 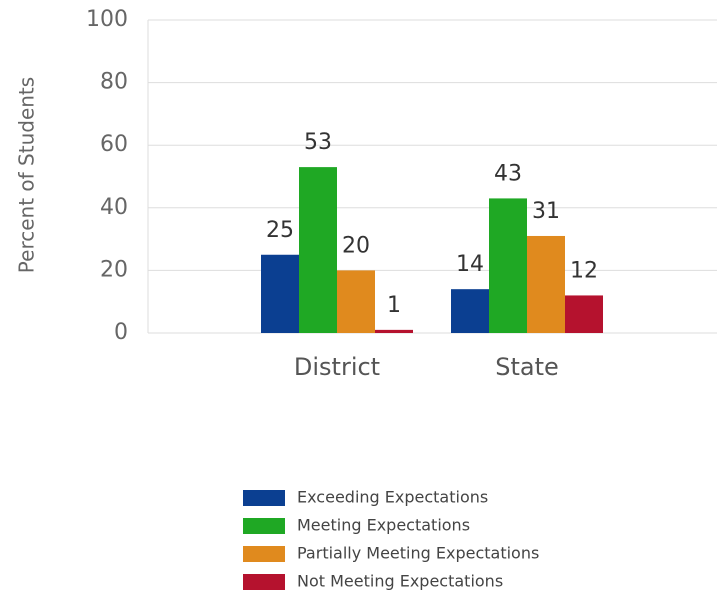 I want to click on legend-label: Exceeding Expectations, so click(x=392, y=497).